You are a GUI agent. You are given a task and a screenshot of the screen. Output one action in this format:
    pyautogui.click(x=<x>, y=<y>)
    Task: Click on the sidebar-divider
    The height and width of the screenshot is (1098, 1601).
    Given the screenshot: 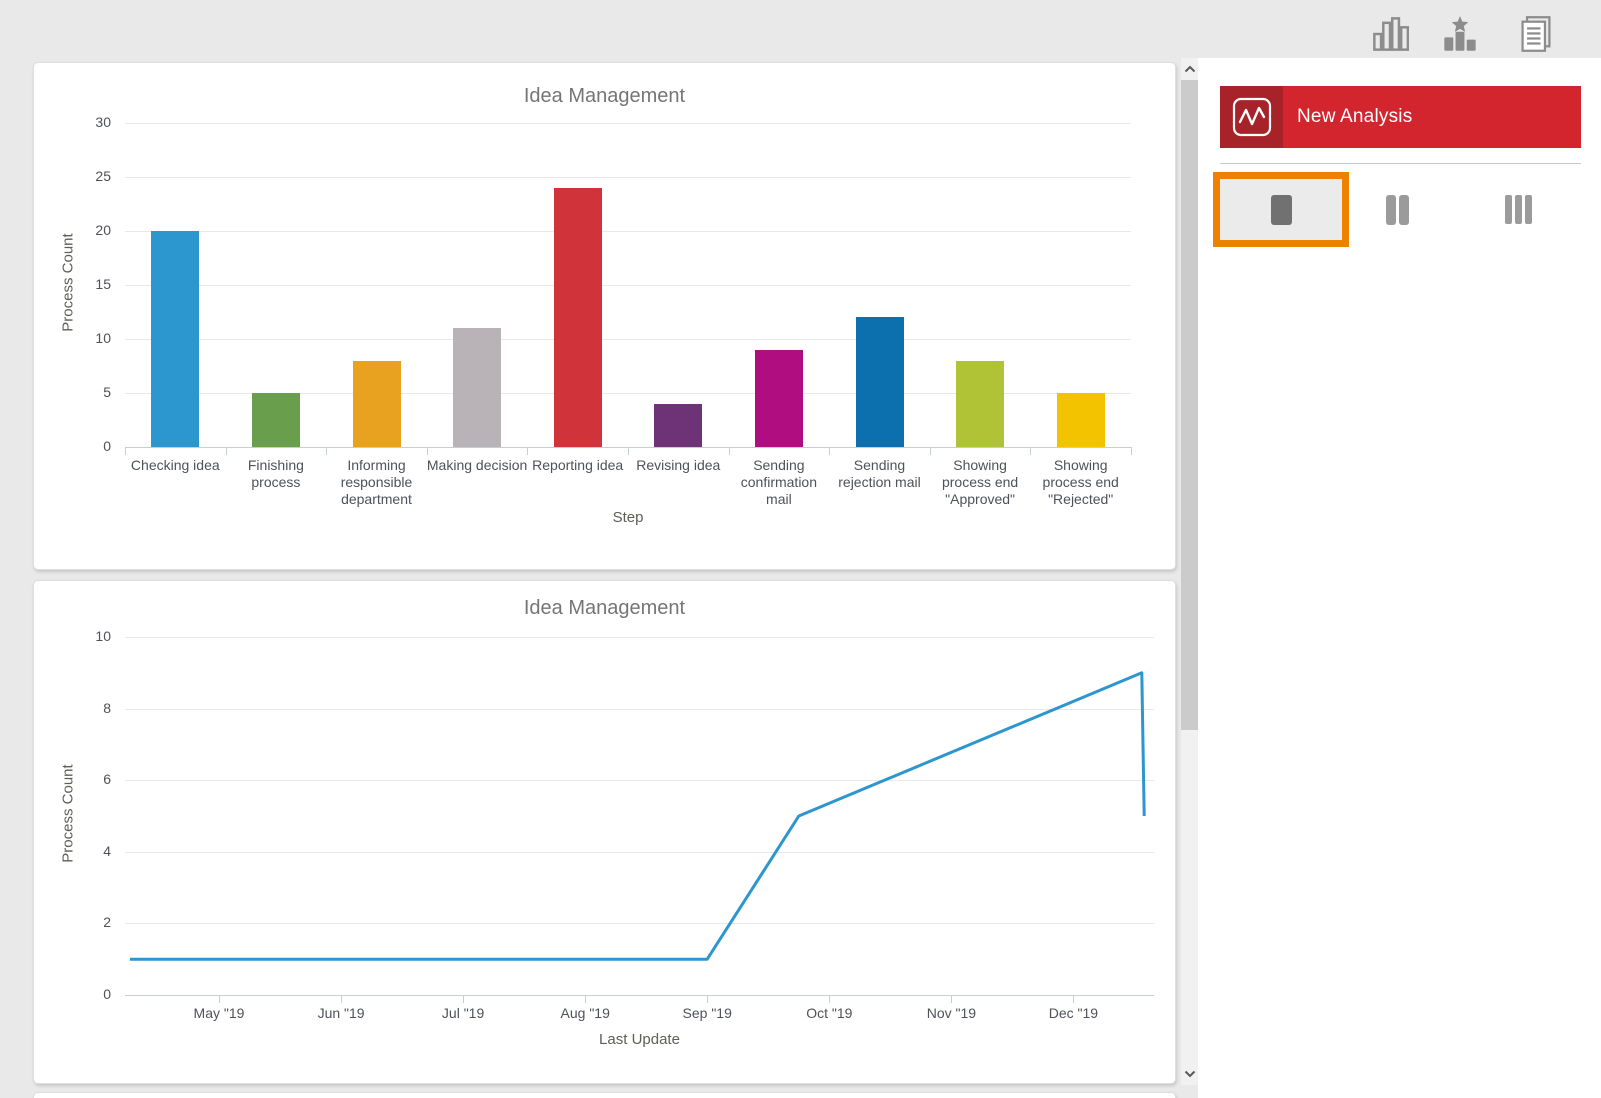 What is the action you would take?
    pyautogui.click(x=1400, y=163)
    